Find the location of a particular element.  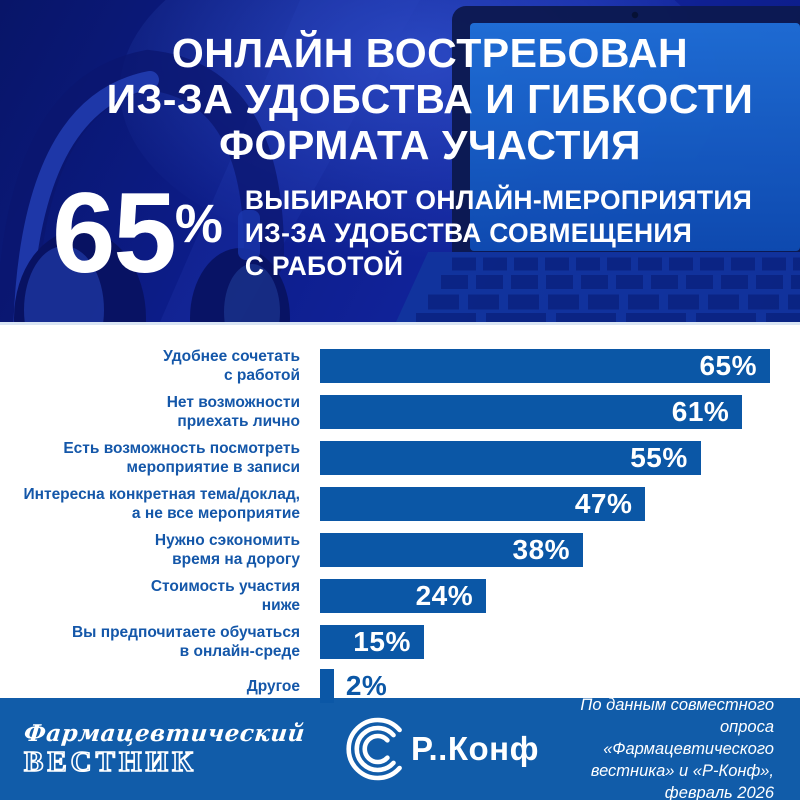

bar-label: Стоимость участия ниже is located at coordinates (225, 596).